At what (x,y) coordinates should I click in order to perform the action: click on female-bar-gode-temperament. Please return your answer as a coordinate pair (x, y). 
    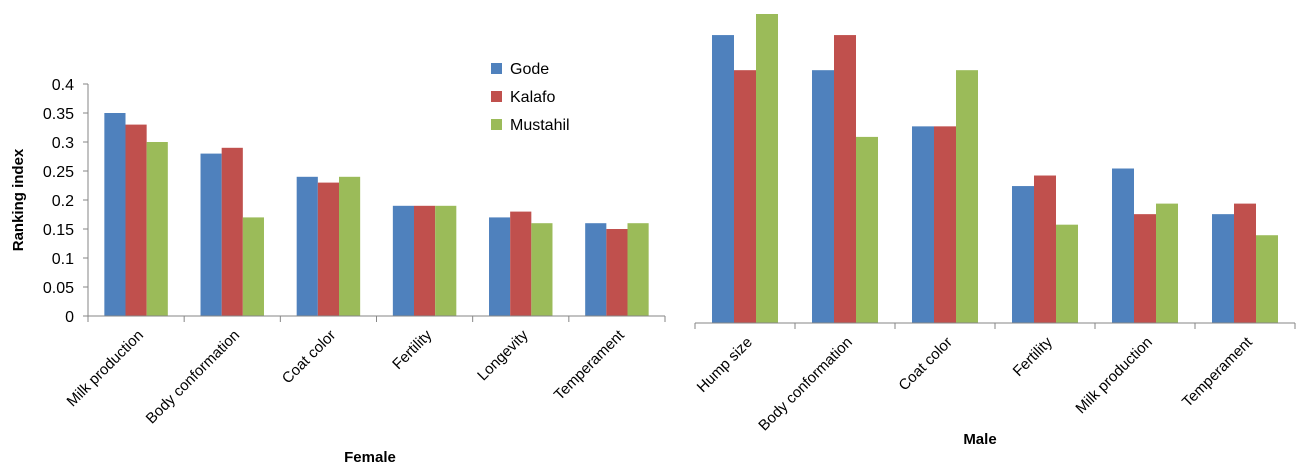
    Looking at the image, I should click on (596, 269).